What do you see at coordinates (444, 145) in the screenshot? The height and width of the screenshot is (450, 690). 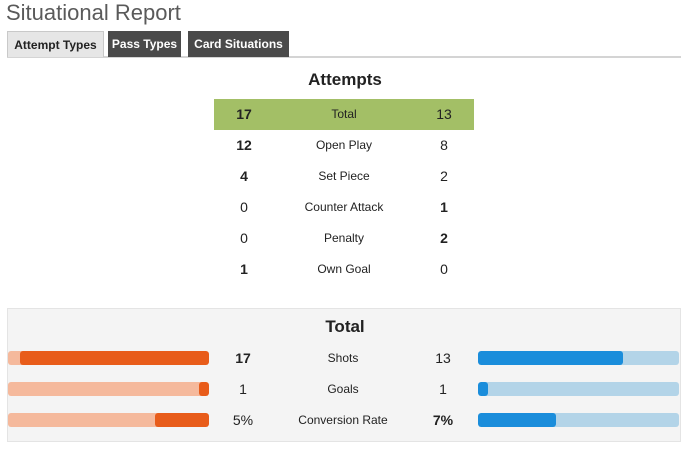 I see `away-value: 8` at bounding box center [444, 145].